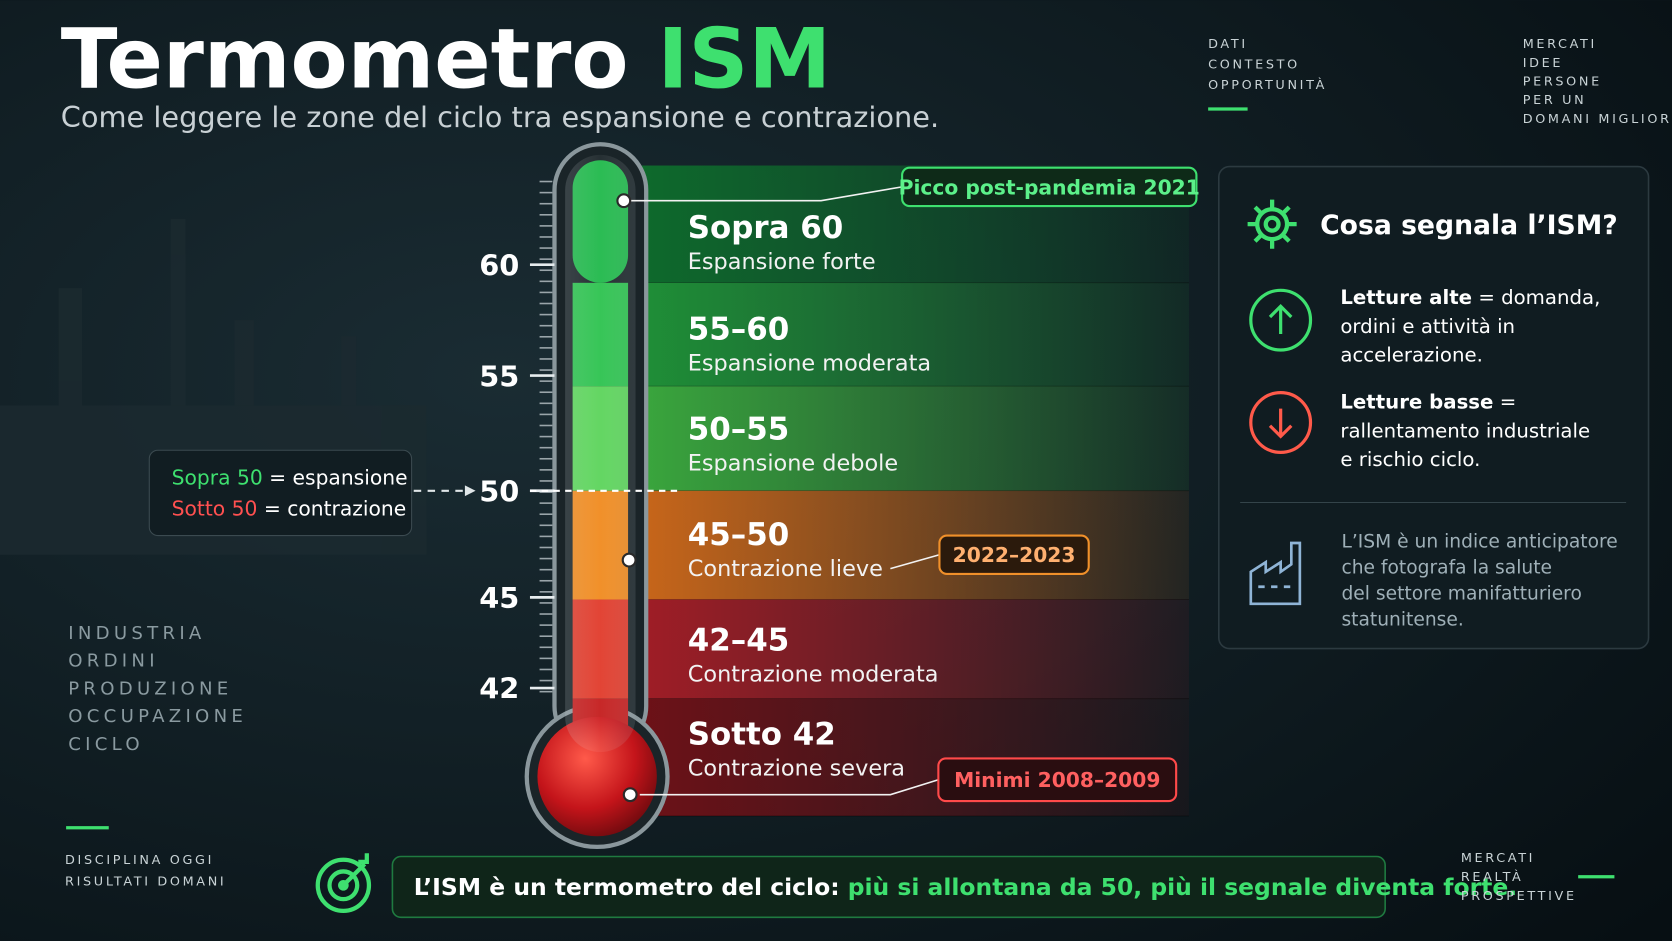 This screenshot has height=941, width=1672. I want to click on up-icon, so click(1281, 320).